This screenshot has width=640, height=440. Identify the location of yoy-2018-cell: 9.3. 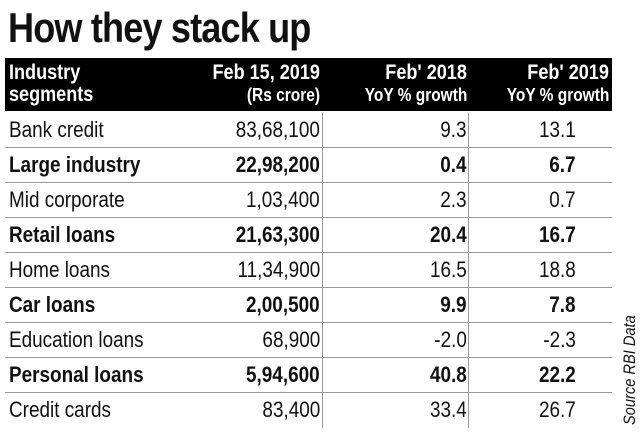
(453, 129).